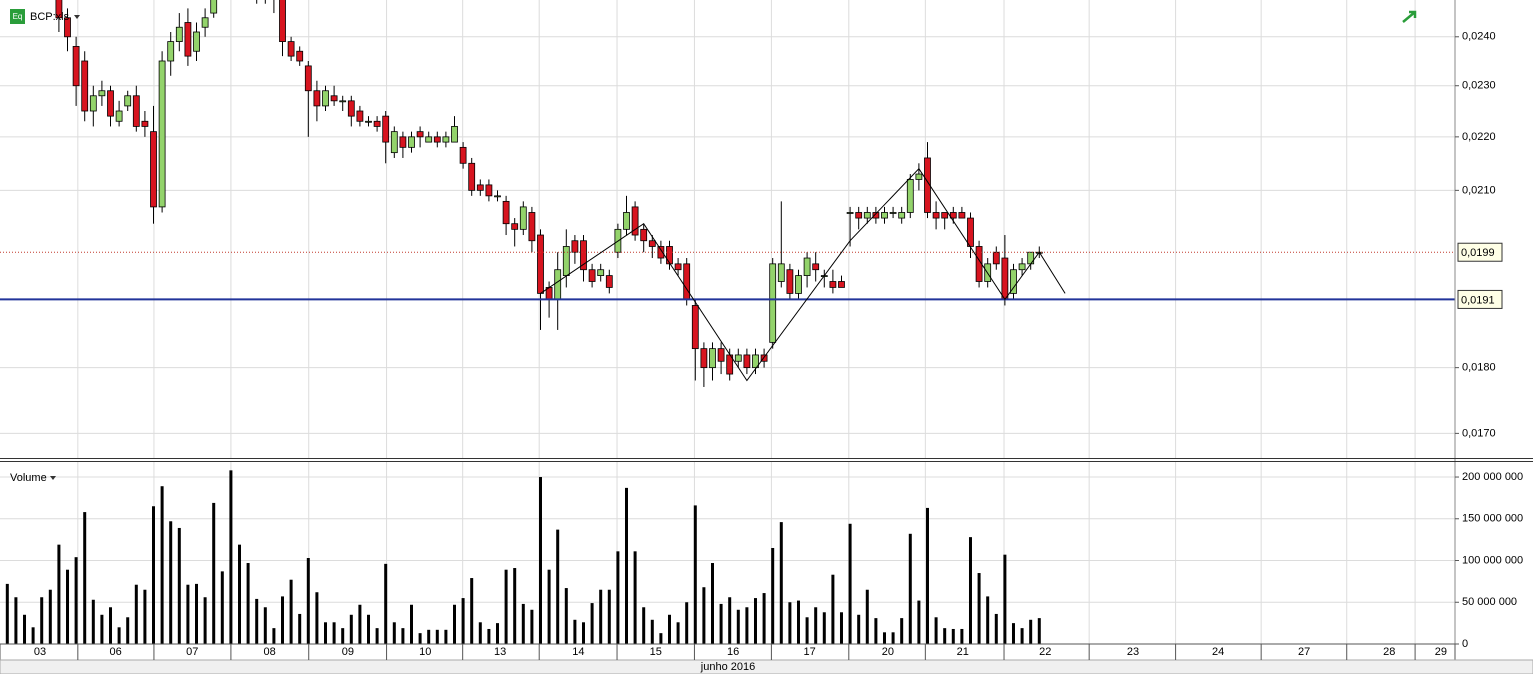  What do you see at coordinates (1045, 652) in the screenshot?
I see `x-tick-label: 22` at bounding box center [1045, 652].